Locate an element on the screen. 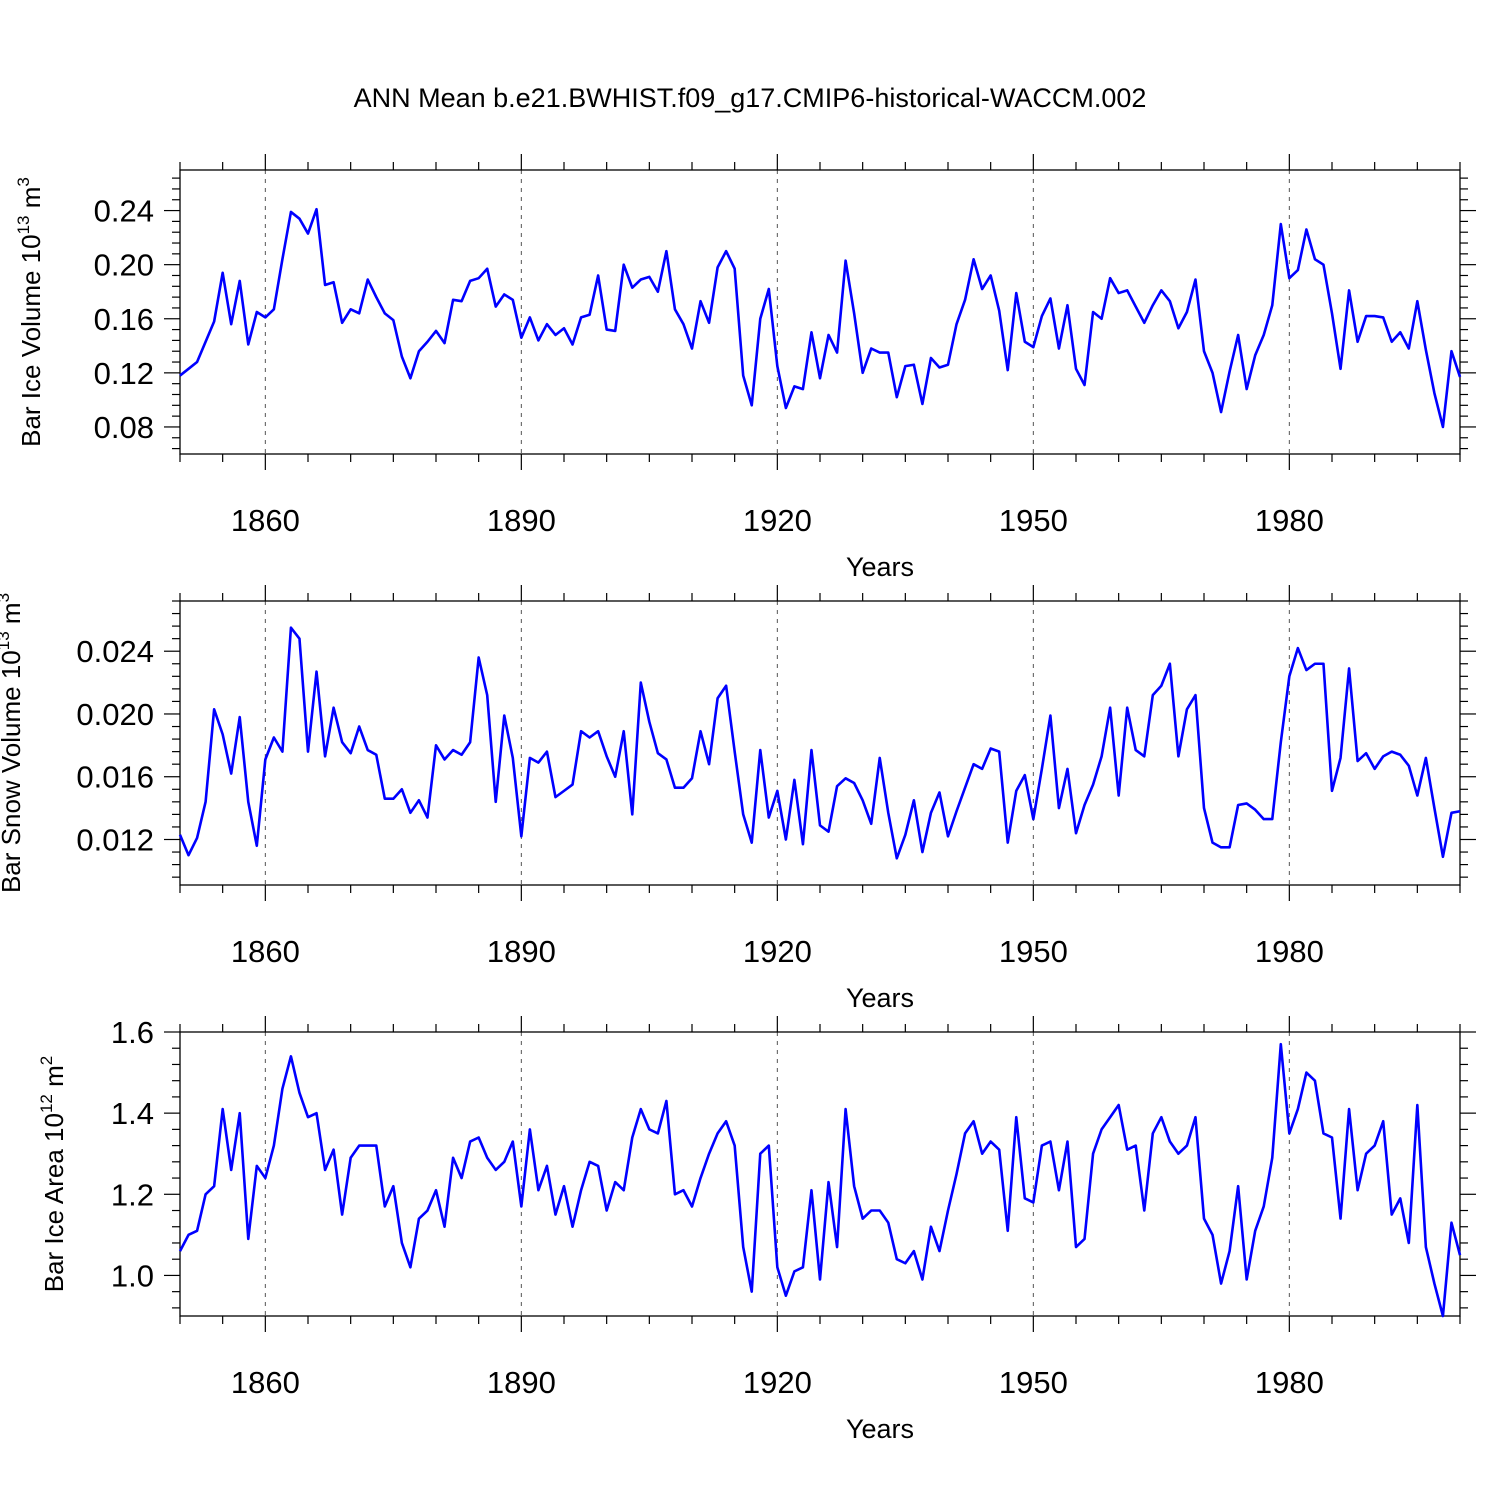  y-tick-label: 1.2 is located at coordinates (132, 1194).